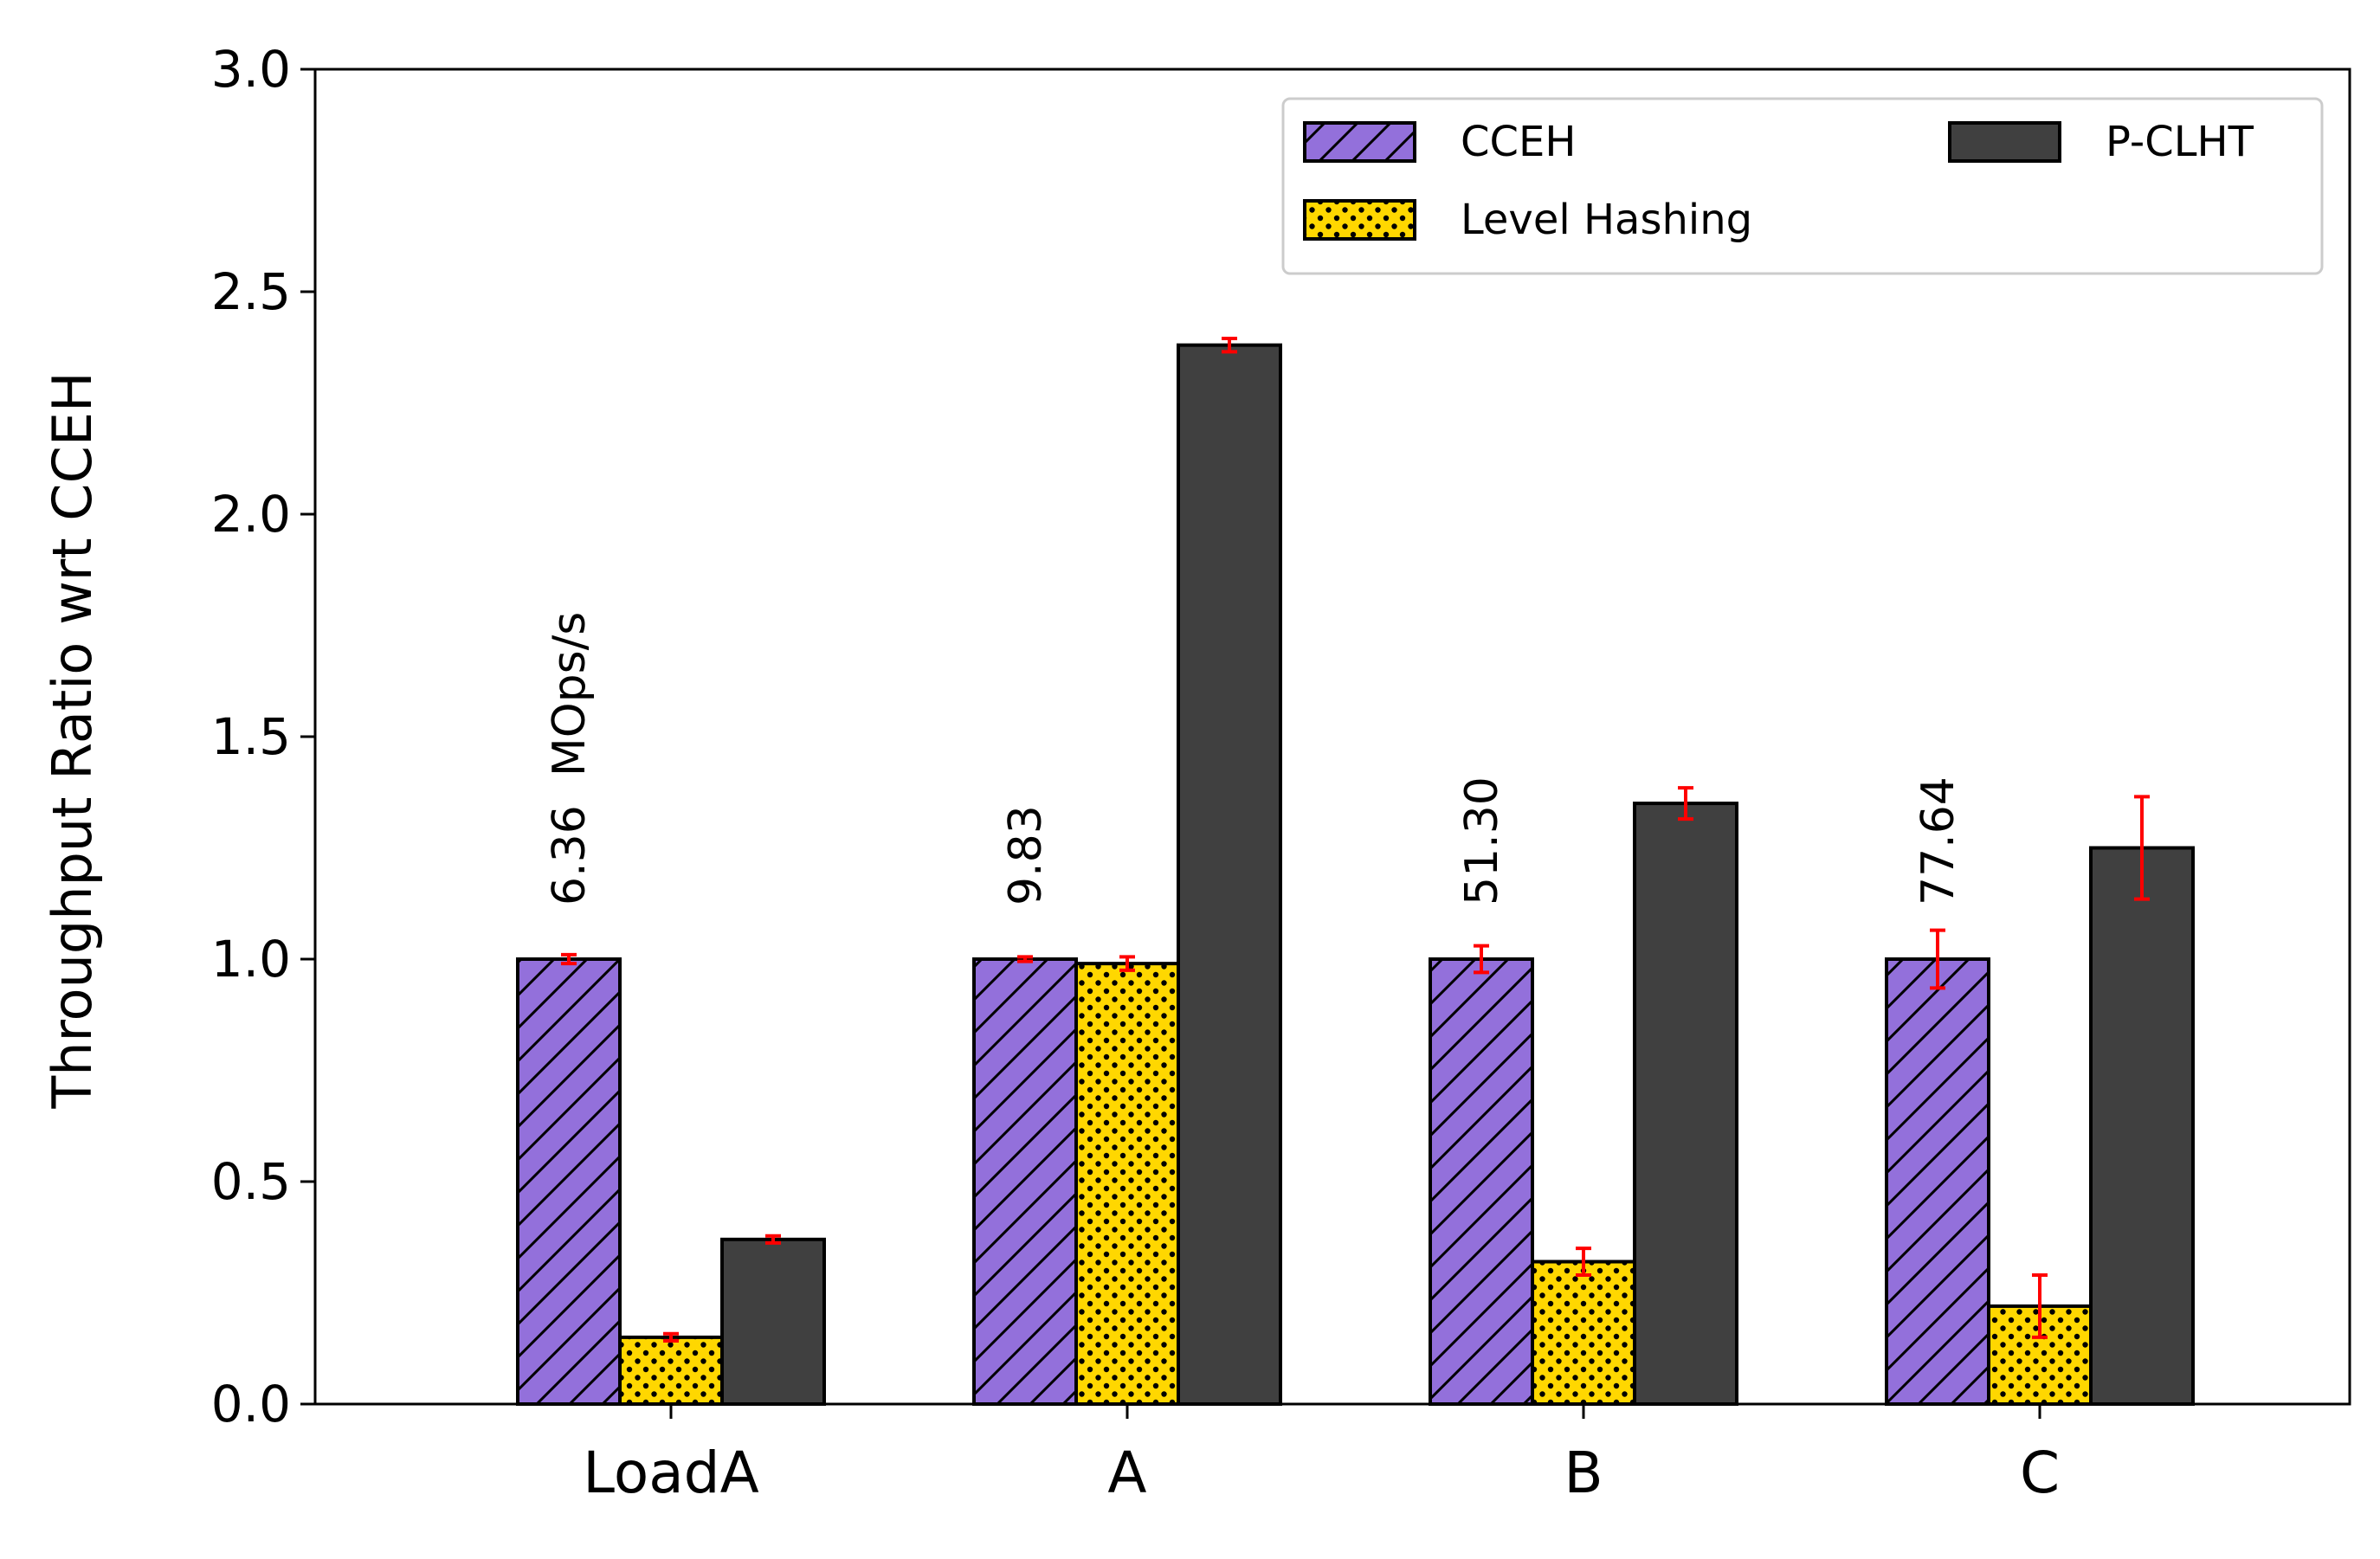 The height and width of the screenshot is (1559, 2380). What do you see at coordinates (2180, 142) in the screenshot?
I see `legend-label-p-clht: P-CLHT` at bounding box center [2180, 142].